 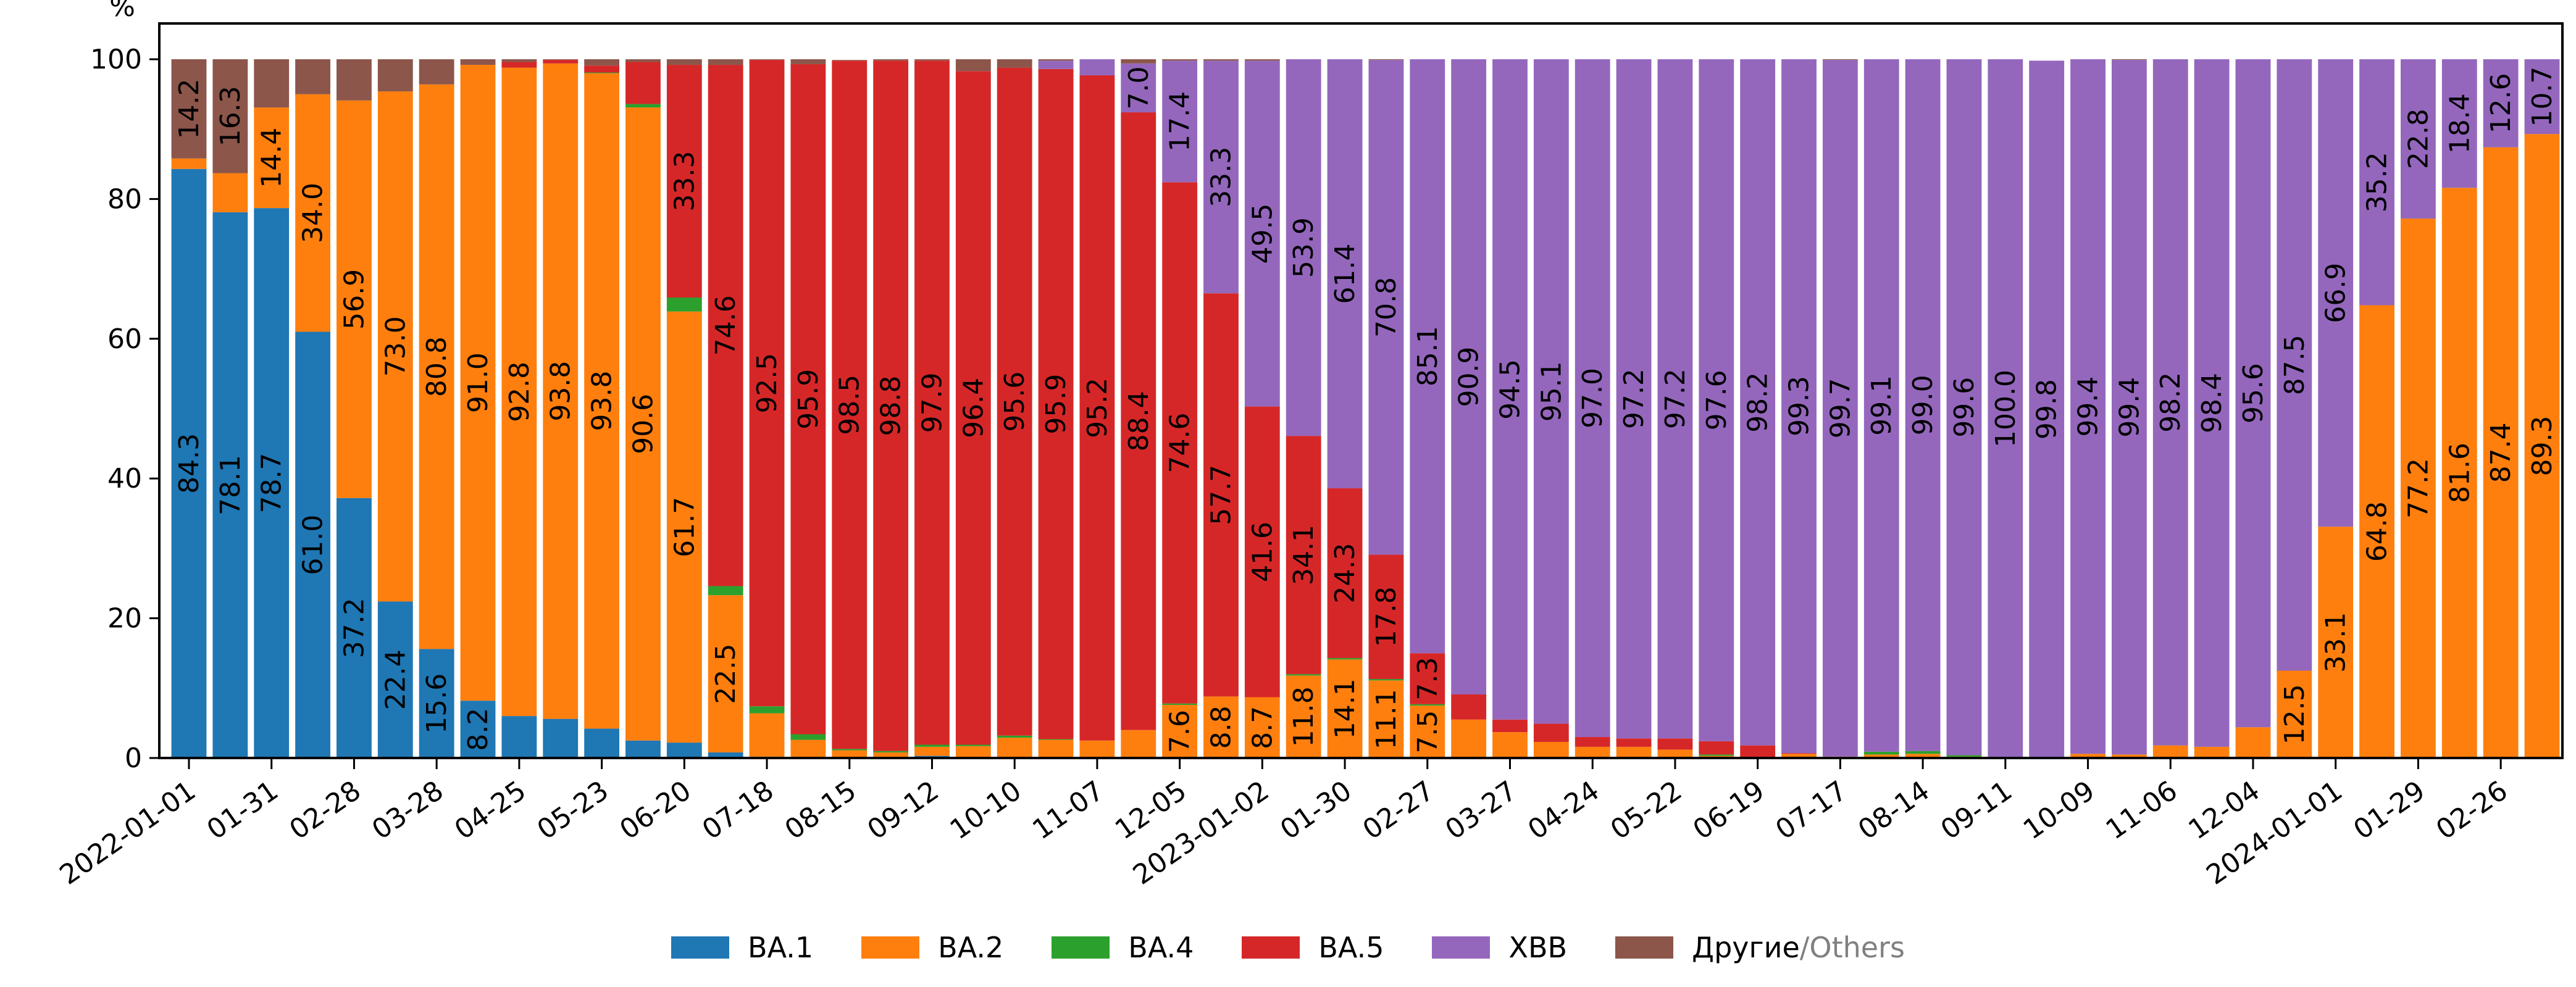 What do you see at coordinates (2471, 810) in the screenshot?
I see `x-tick-label: 02-26` at bounding box center [2471, 810].